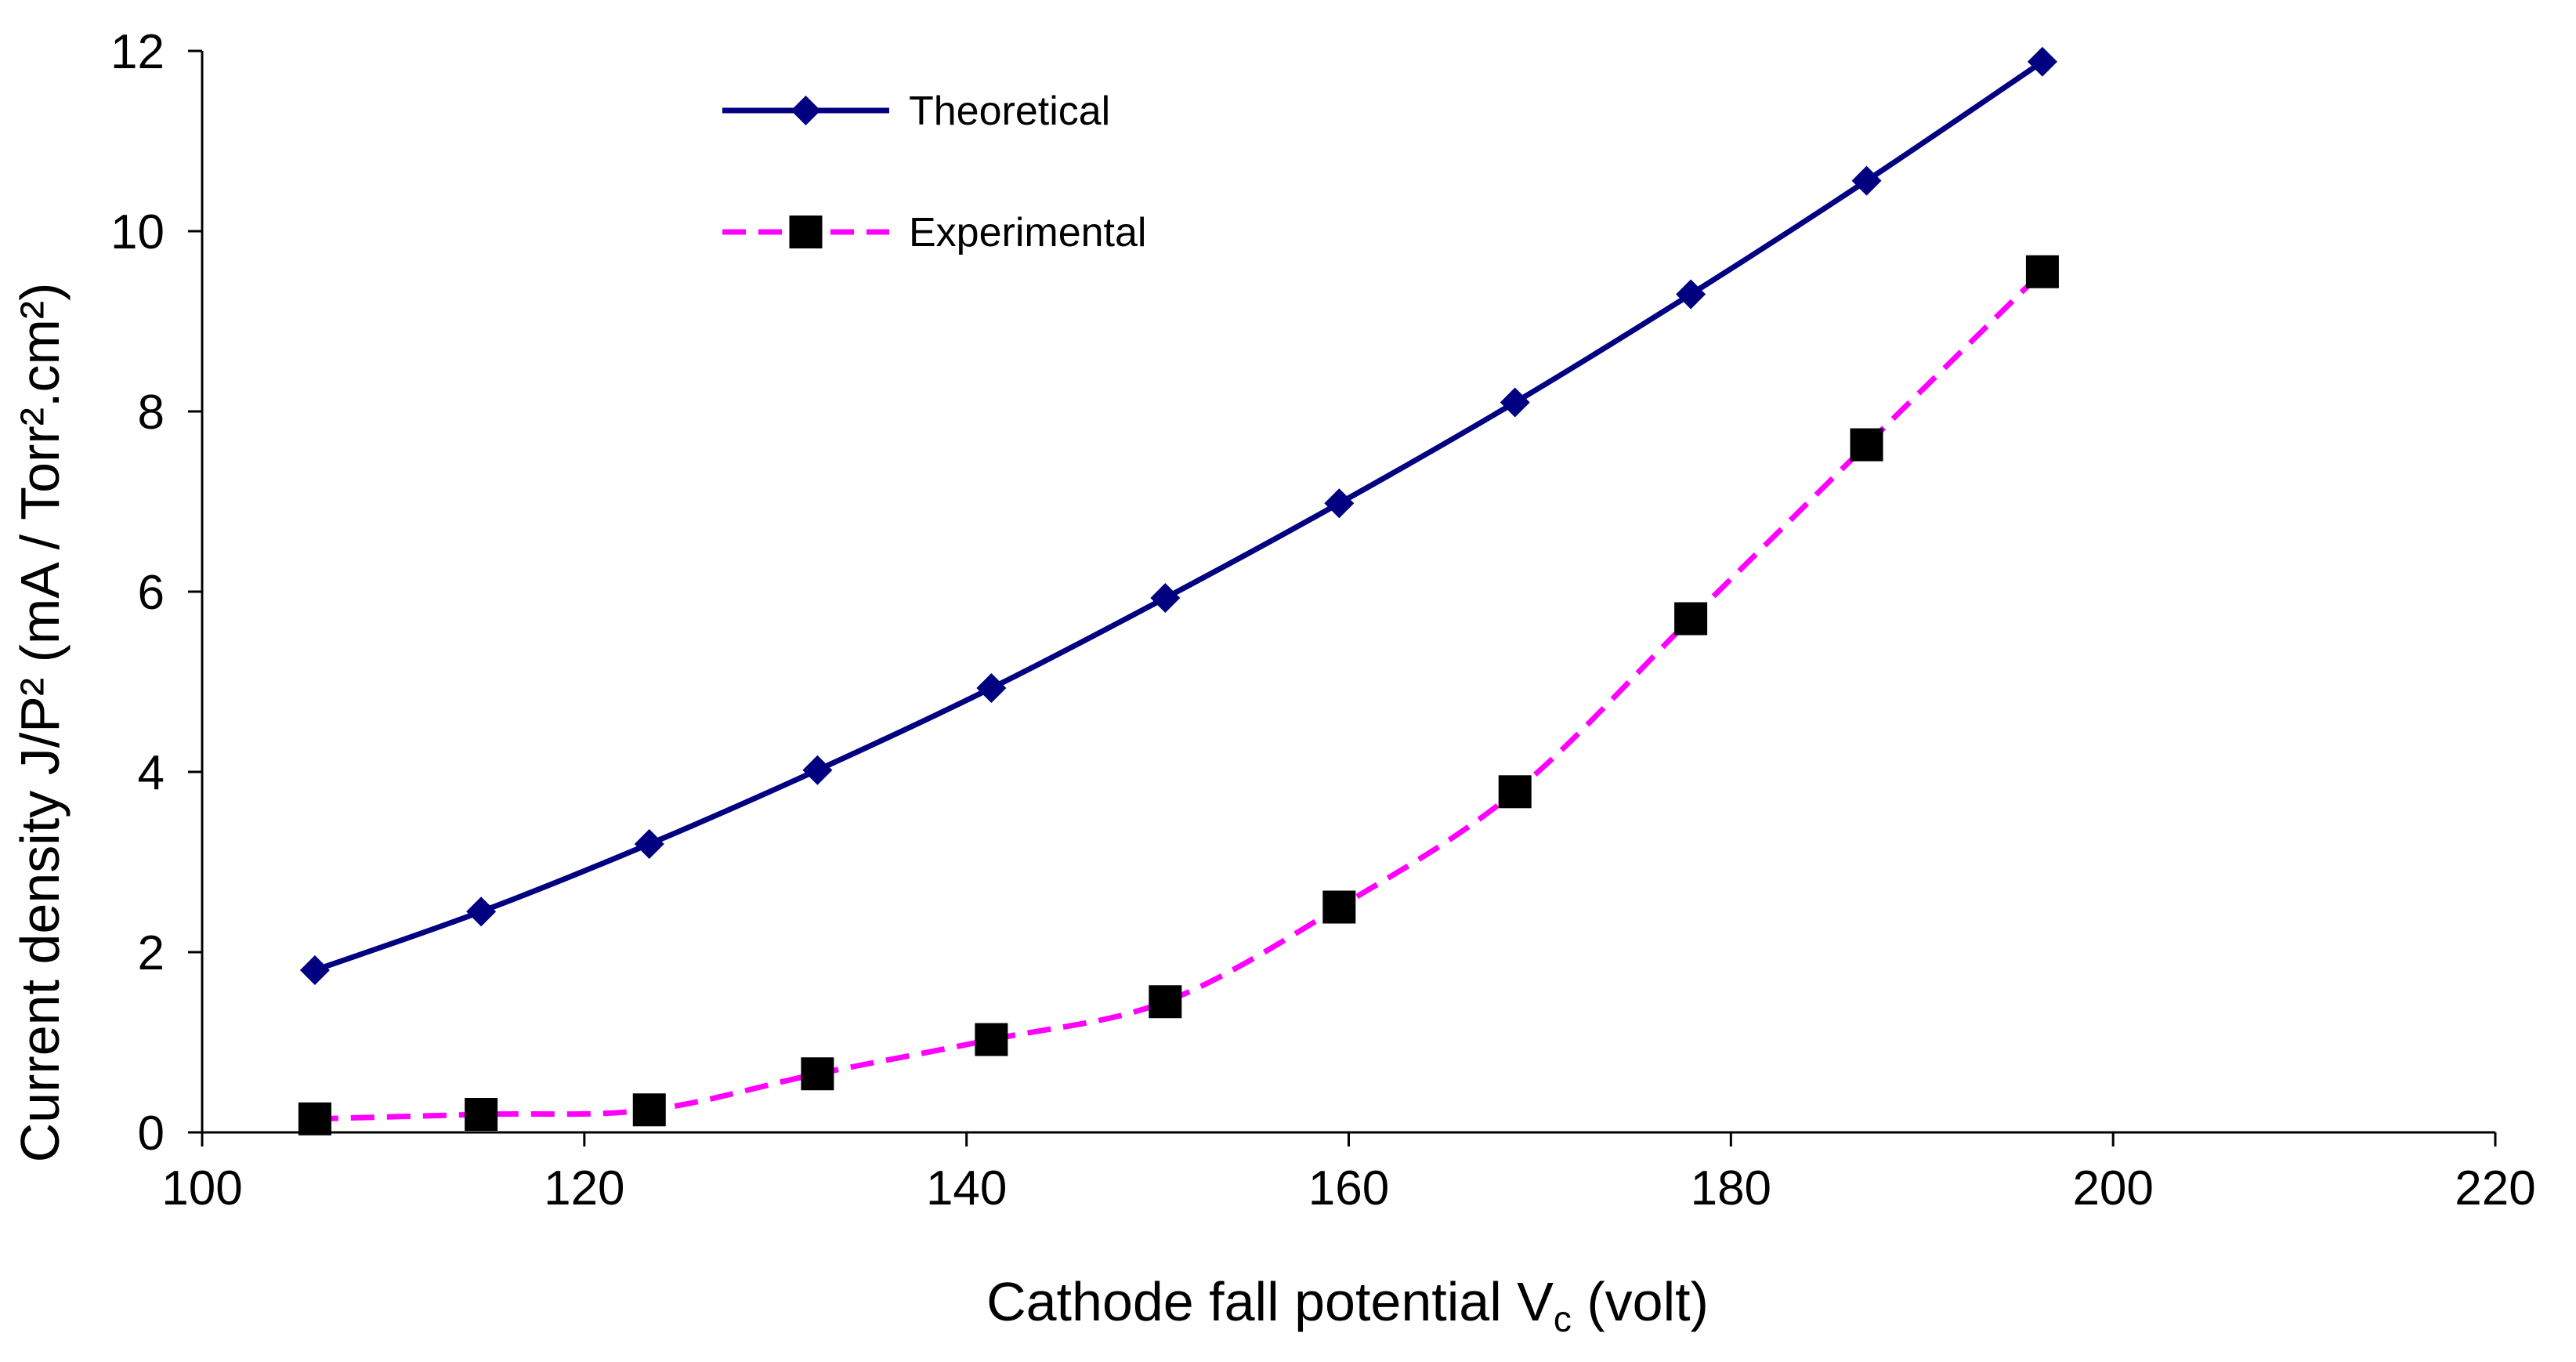 The width and height of the screenshot is (2576, 1362). Describe the element at coordinates (934, 172) in the screenshot. I see `legend: Theoretical Experimental` at that location.